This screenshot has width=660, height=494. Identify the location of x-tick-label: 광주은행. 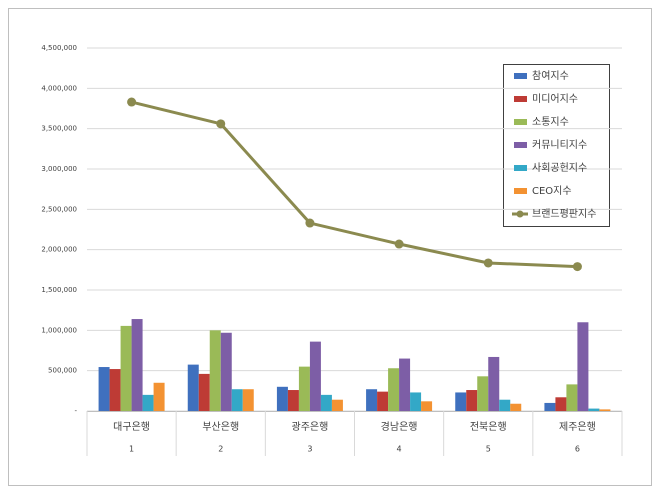
(310, 427).